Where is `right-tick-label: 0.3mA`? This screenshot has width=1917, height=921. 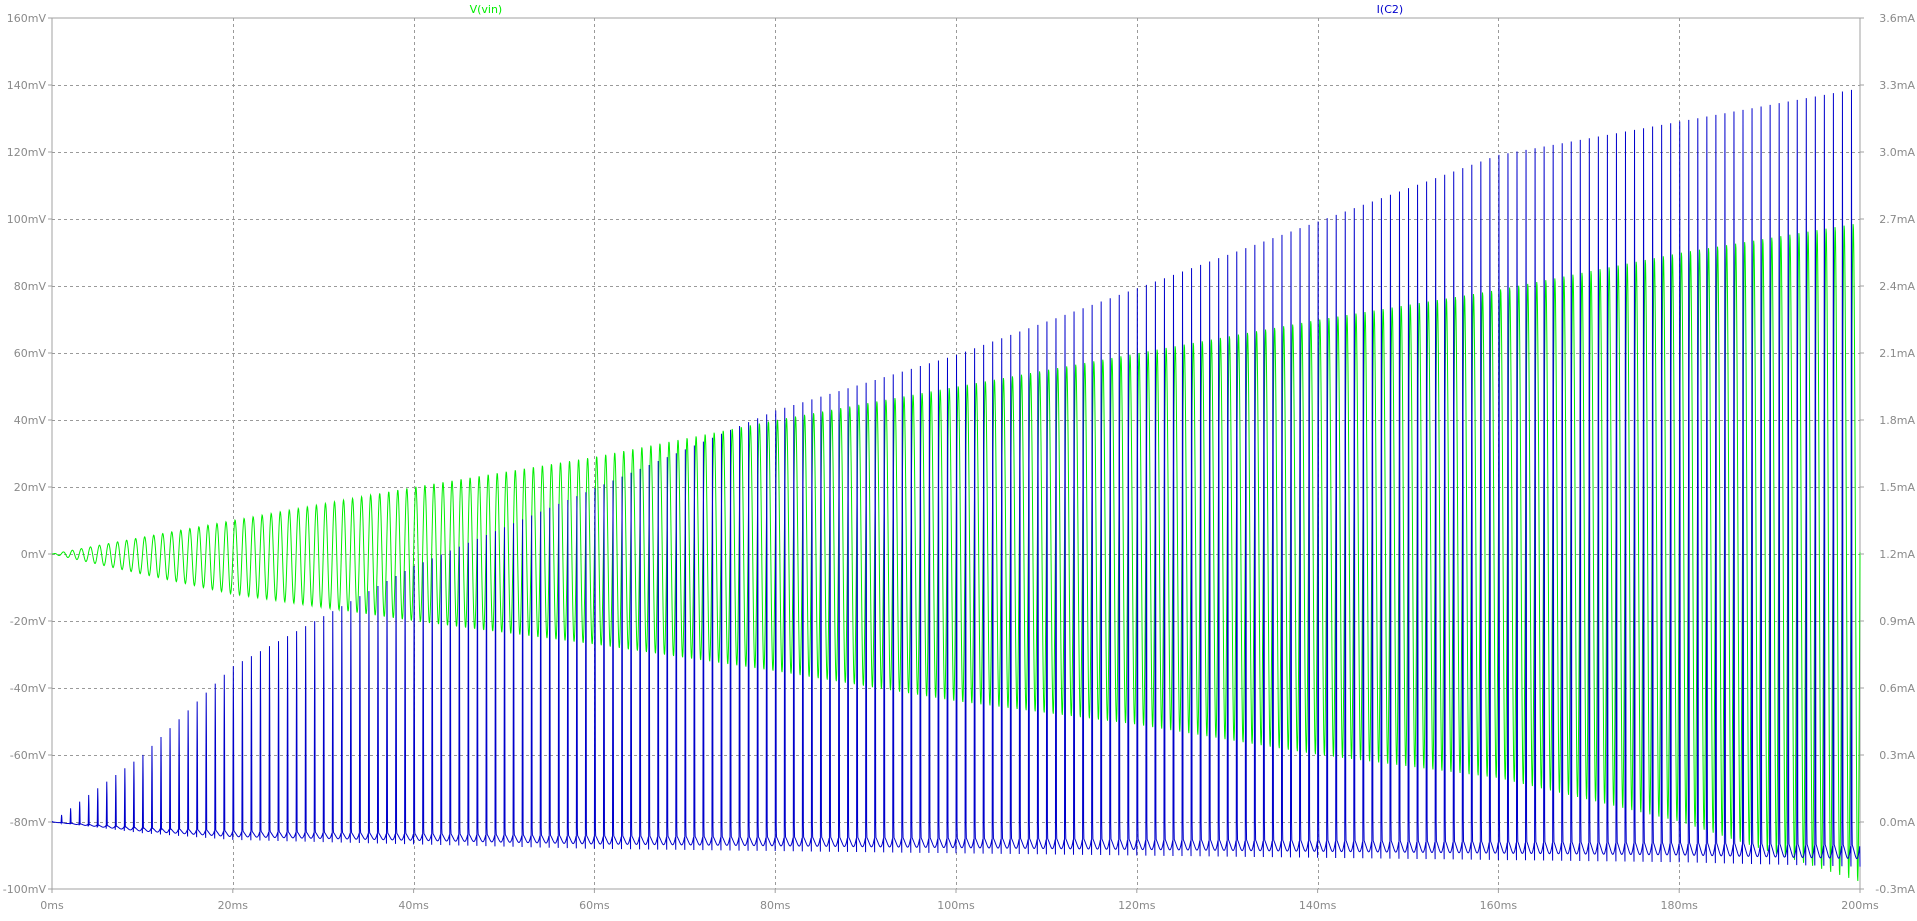 right-tick-label: 0.3mA is located at coordinates (1897, 755).